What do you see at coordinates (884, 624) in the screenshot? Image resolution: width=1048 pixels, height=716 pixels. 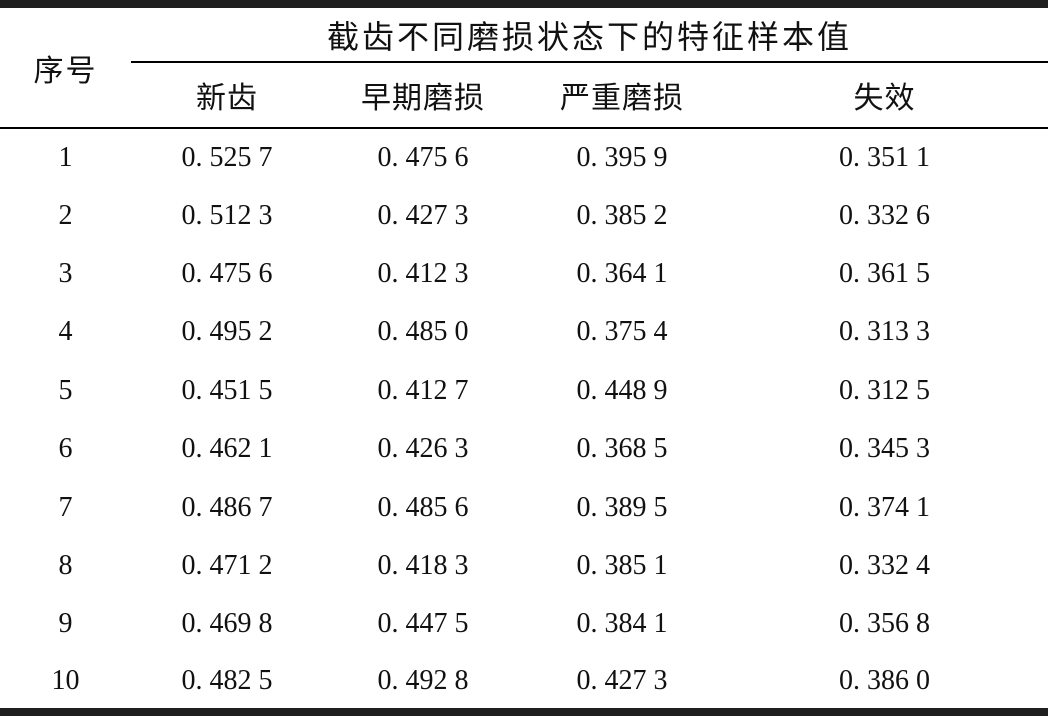 I see `value-cell: 0. 356 8` at bounding box center [884, 624].